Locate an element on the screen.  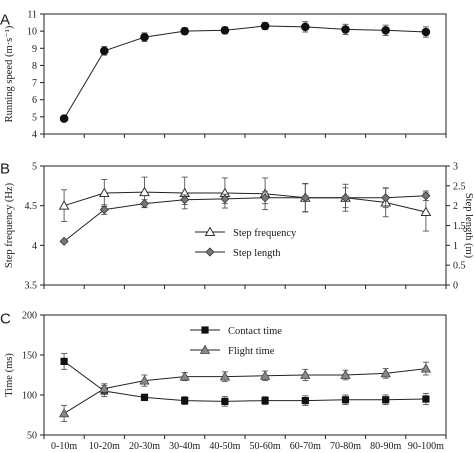
y-tick-label: 10 is located at coordinates (32, 32).